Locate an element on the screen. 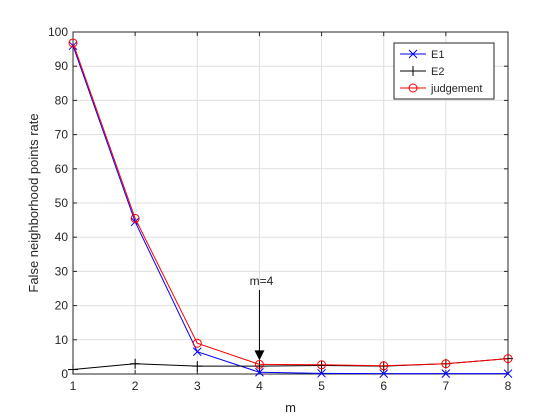  y-tick-label: 70 is located at coordinates (62, 135).